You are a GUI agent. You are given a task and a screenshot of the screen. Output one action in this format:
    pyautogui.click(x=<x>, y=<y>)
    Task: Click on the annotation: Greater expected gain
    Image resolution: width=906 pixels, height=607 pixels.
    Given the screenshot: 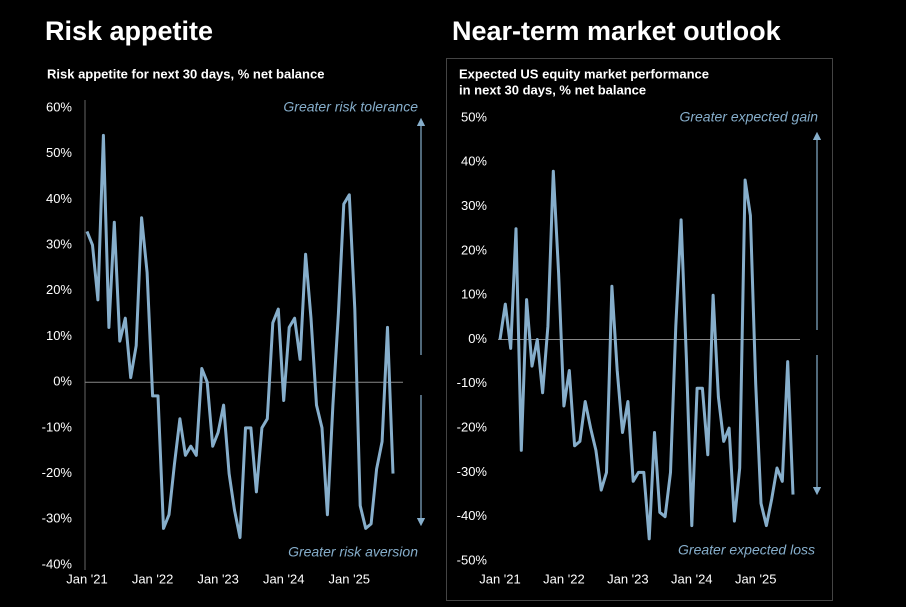 What is the action you would take?
    pyautogui.click(x=748, y=117)
    